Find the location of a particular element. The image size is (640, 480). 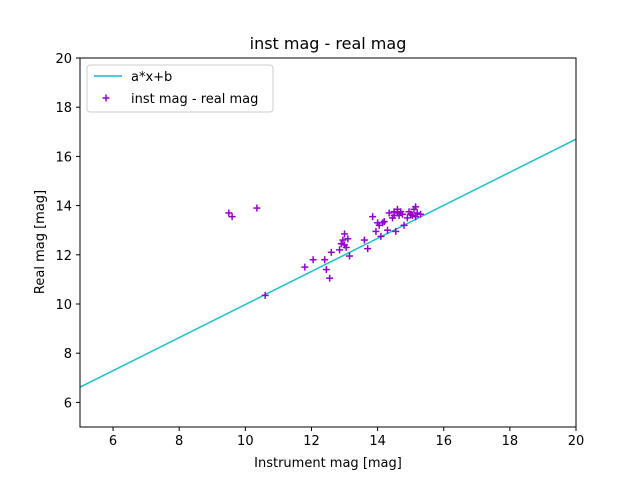

y-axis: 6 8 10 12 14 16 18 20 is located at coordinates (67, 231).